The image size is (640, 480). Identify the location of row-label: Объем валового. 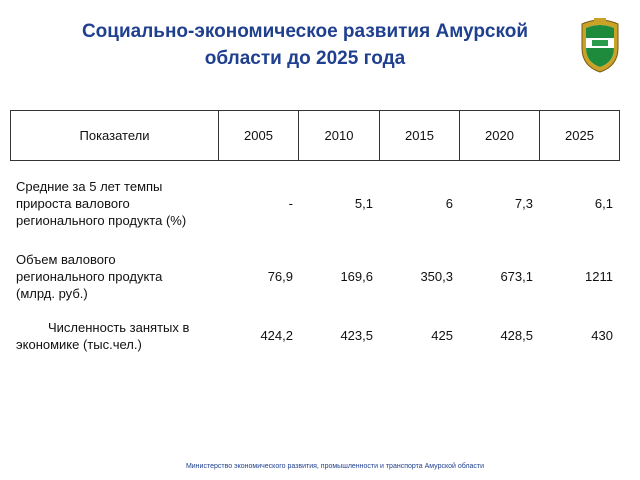
(66, 259).